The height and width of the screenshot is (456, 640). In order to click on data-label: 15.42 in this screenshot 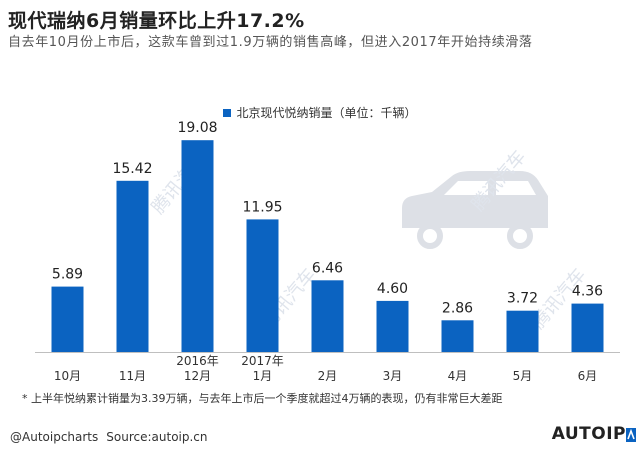, I will do `click(132, 169)`.